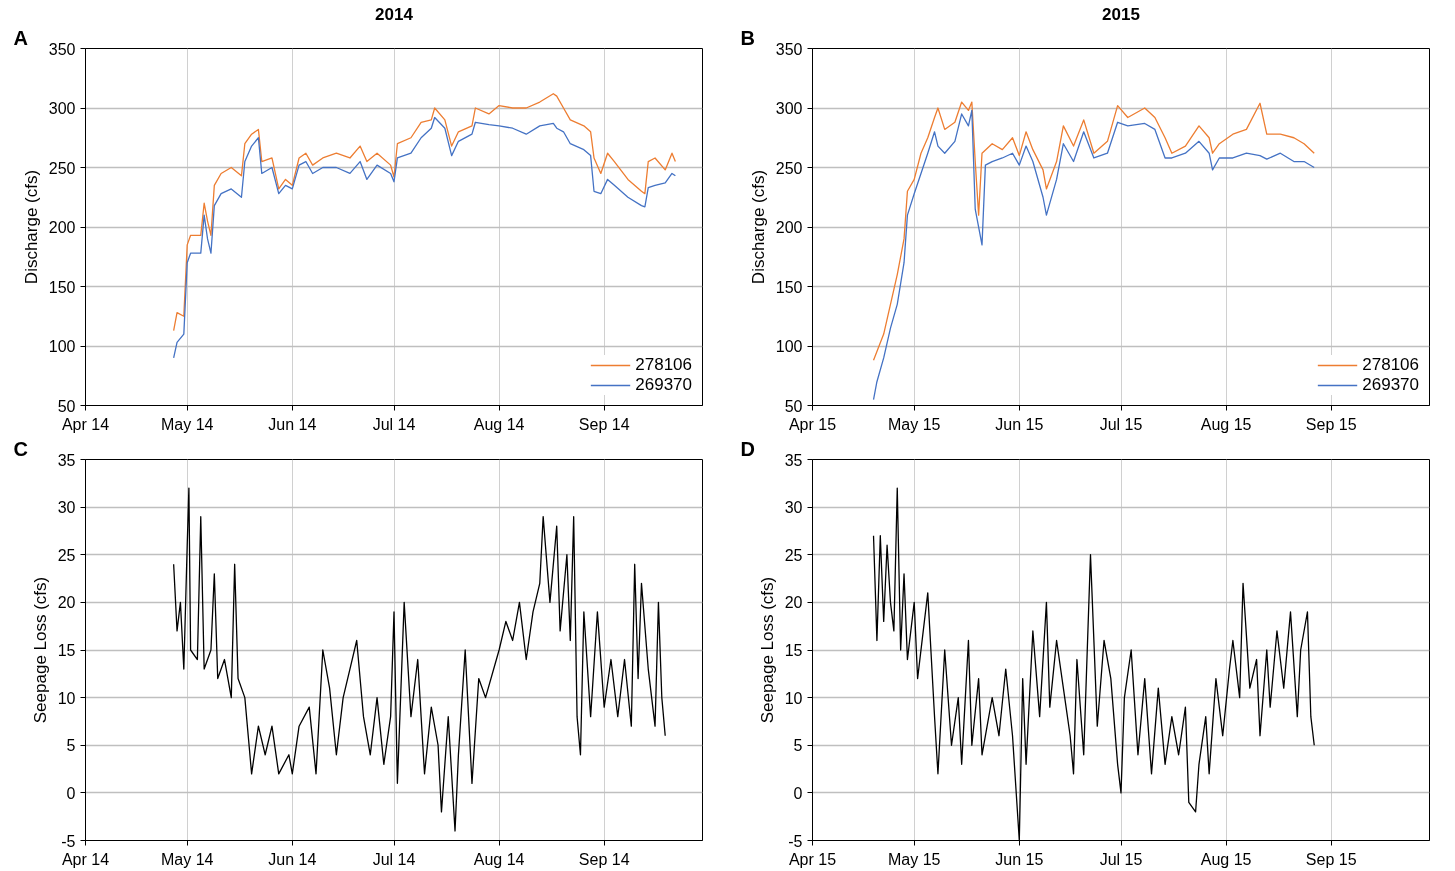 This screenshot has height=871, width=1455. I want to click on text: A, so click(20, 37).